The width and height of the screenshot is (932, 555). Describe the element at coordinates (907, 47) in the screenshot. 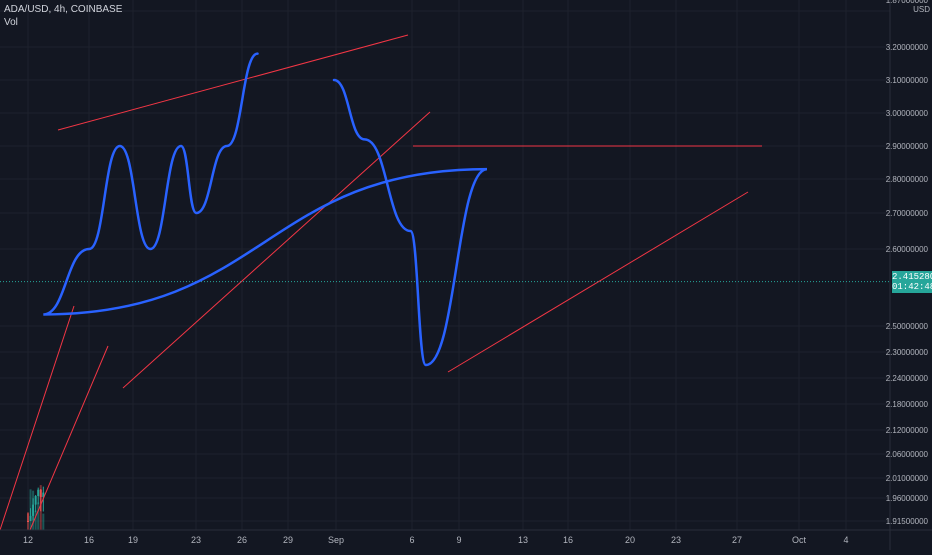

I see `price-tick-label: 3.20000000` at that location.